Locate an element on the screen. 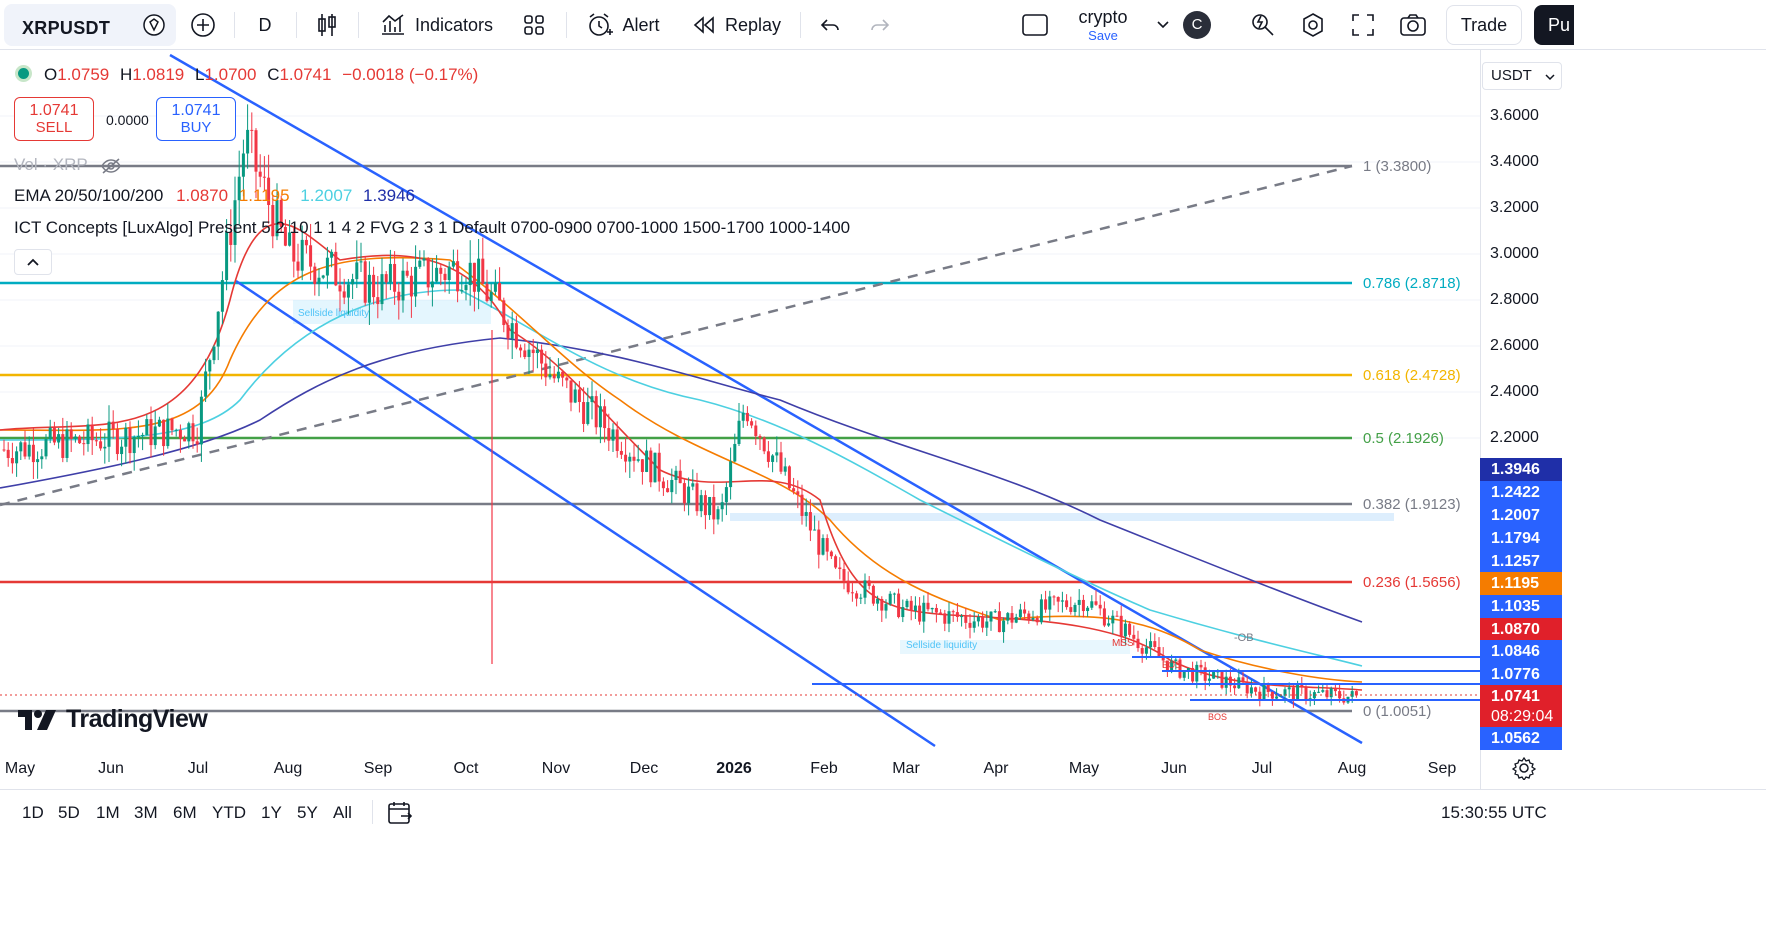  level-price-tag: 1.0562 is located at coordinates (1521, 738).